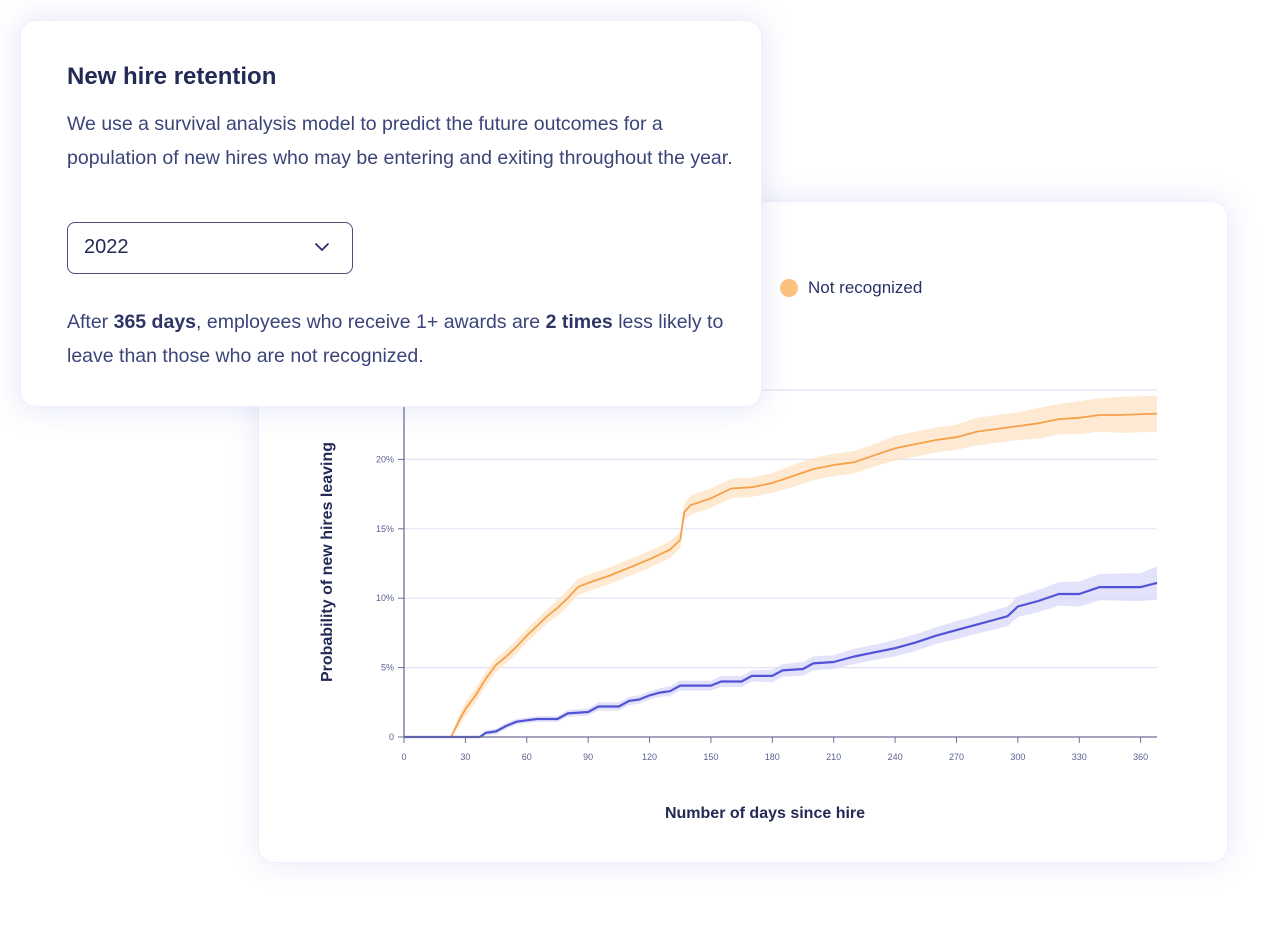  Describe the element at coordinates (385, 598) in the screenshot. I see `y-tick-label: 10%` at that location.